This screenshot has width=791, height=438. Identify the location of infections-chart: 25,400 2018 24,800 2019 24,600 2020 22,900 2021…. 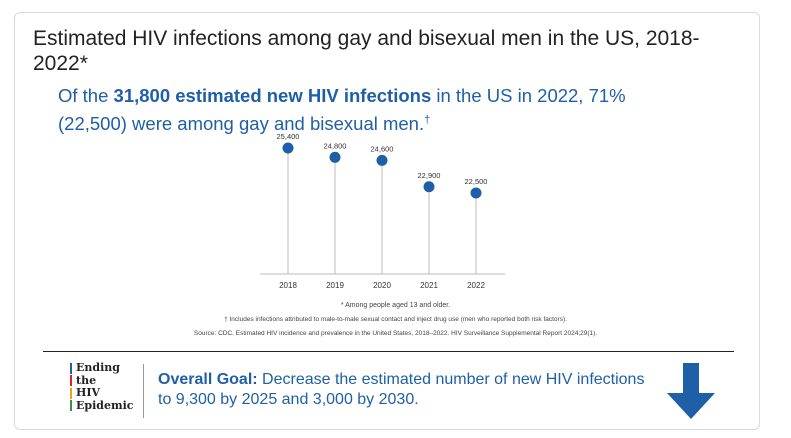
(382, 211).